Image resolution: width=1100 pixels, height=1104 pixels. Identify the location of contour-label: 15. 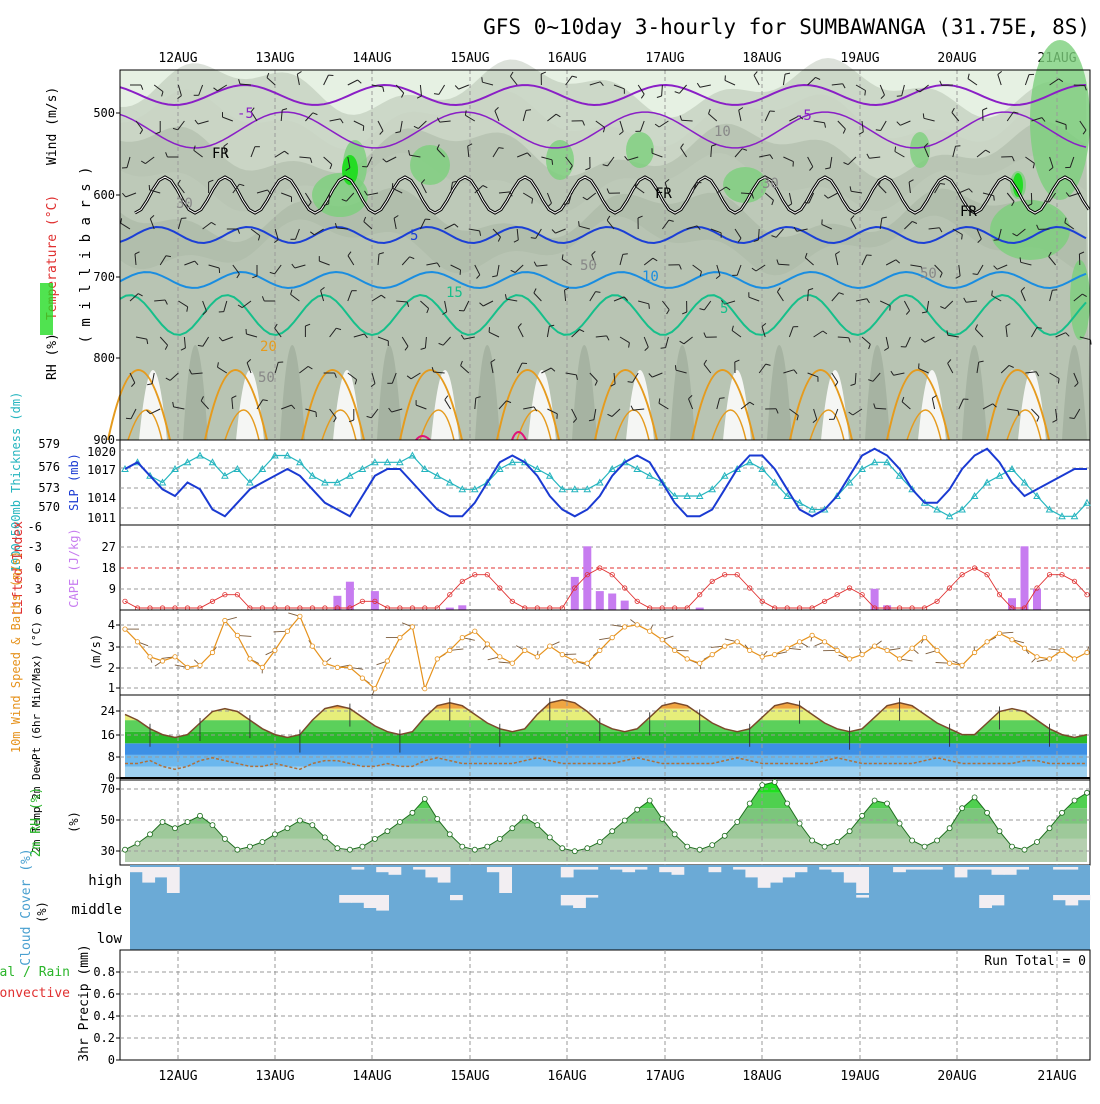
(454, 293).